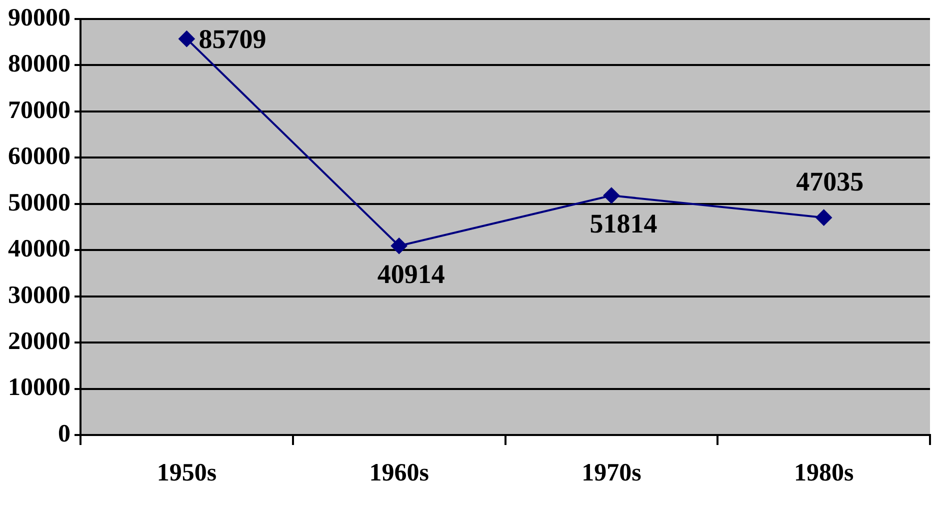  I want to click on y-tick-label: 70000, so click(39, 110).